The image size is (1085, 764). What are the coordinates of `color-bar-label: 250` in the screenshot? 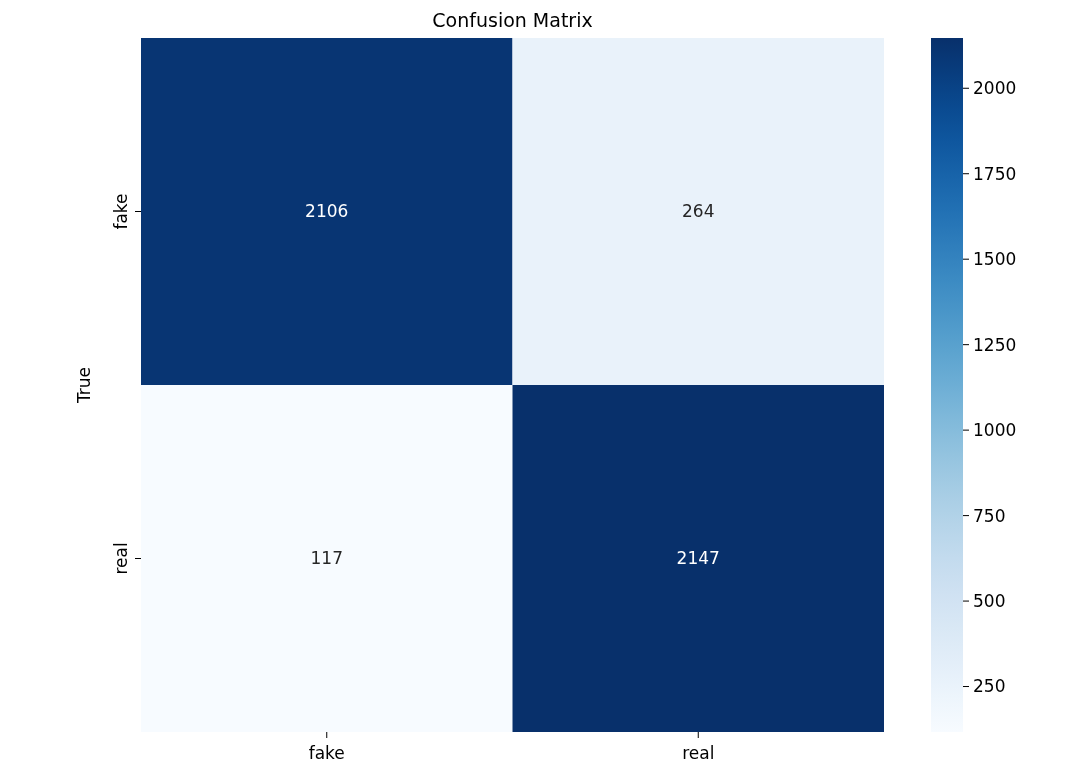 It's located at (989, 686).